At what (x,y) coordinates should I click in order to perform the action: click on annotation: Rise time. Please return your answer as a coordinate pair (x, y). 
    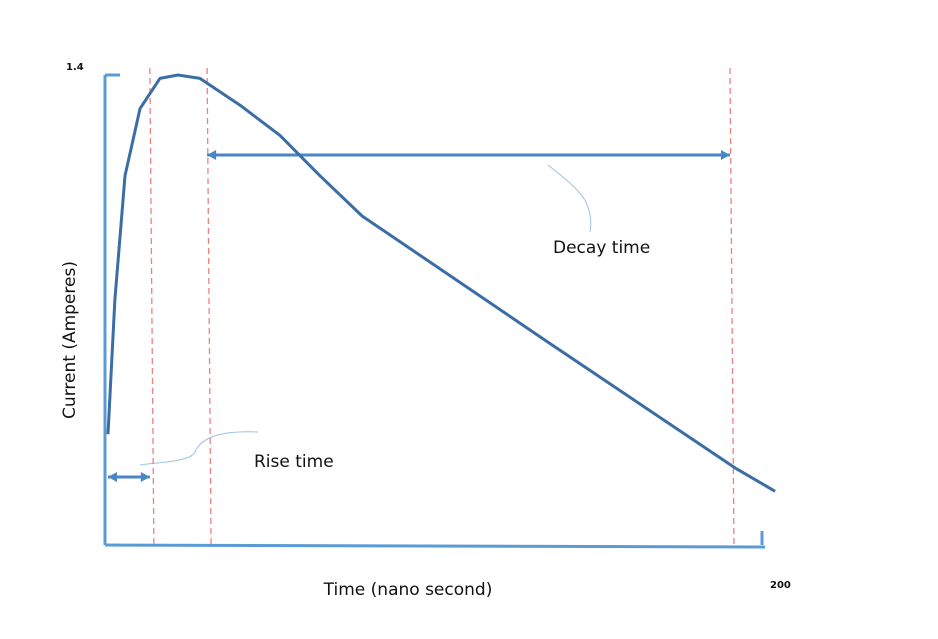
    Looking at the image, I should click on (294, 462).